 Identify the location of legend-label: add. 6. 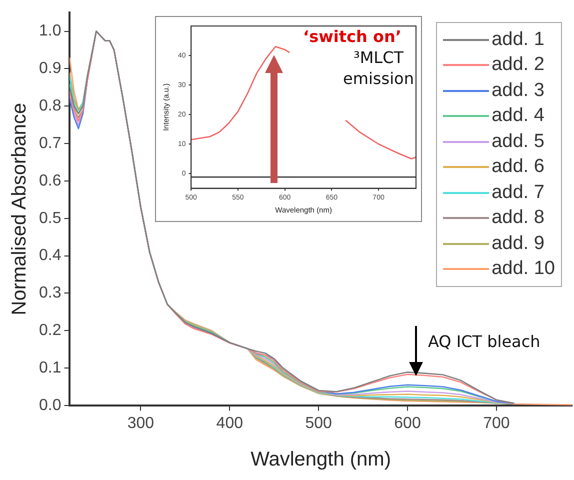
(518, 167).